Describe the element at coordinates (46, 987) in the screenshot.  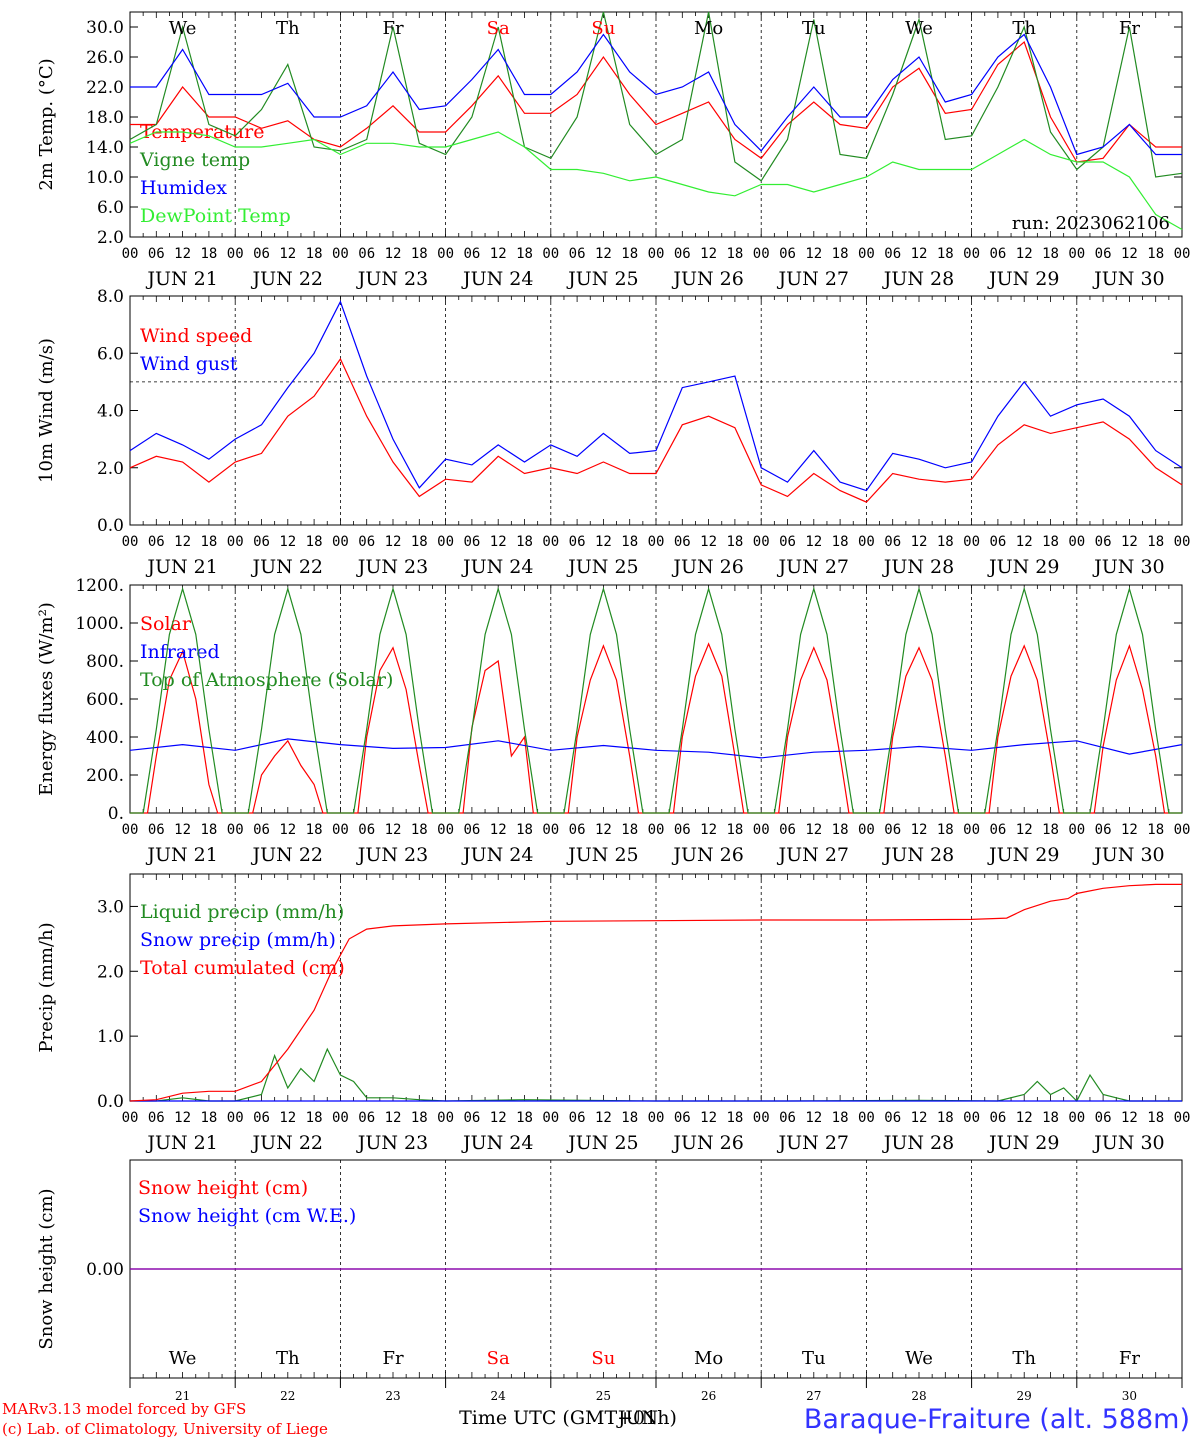
I see `y-axis-label: Precip (mm/h)` at that location.